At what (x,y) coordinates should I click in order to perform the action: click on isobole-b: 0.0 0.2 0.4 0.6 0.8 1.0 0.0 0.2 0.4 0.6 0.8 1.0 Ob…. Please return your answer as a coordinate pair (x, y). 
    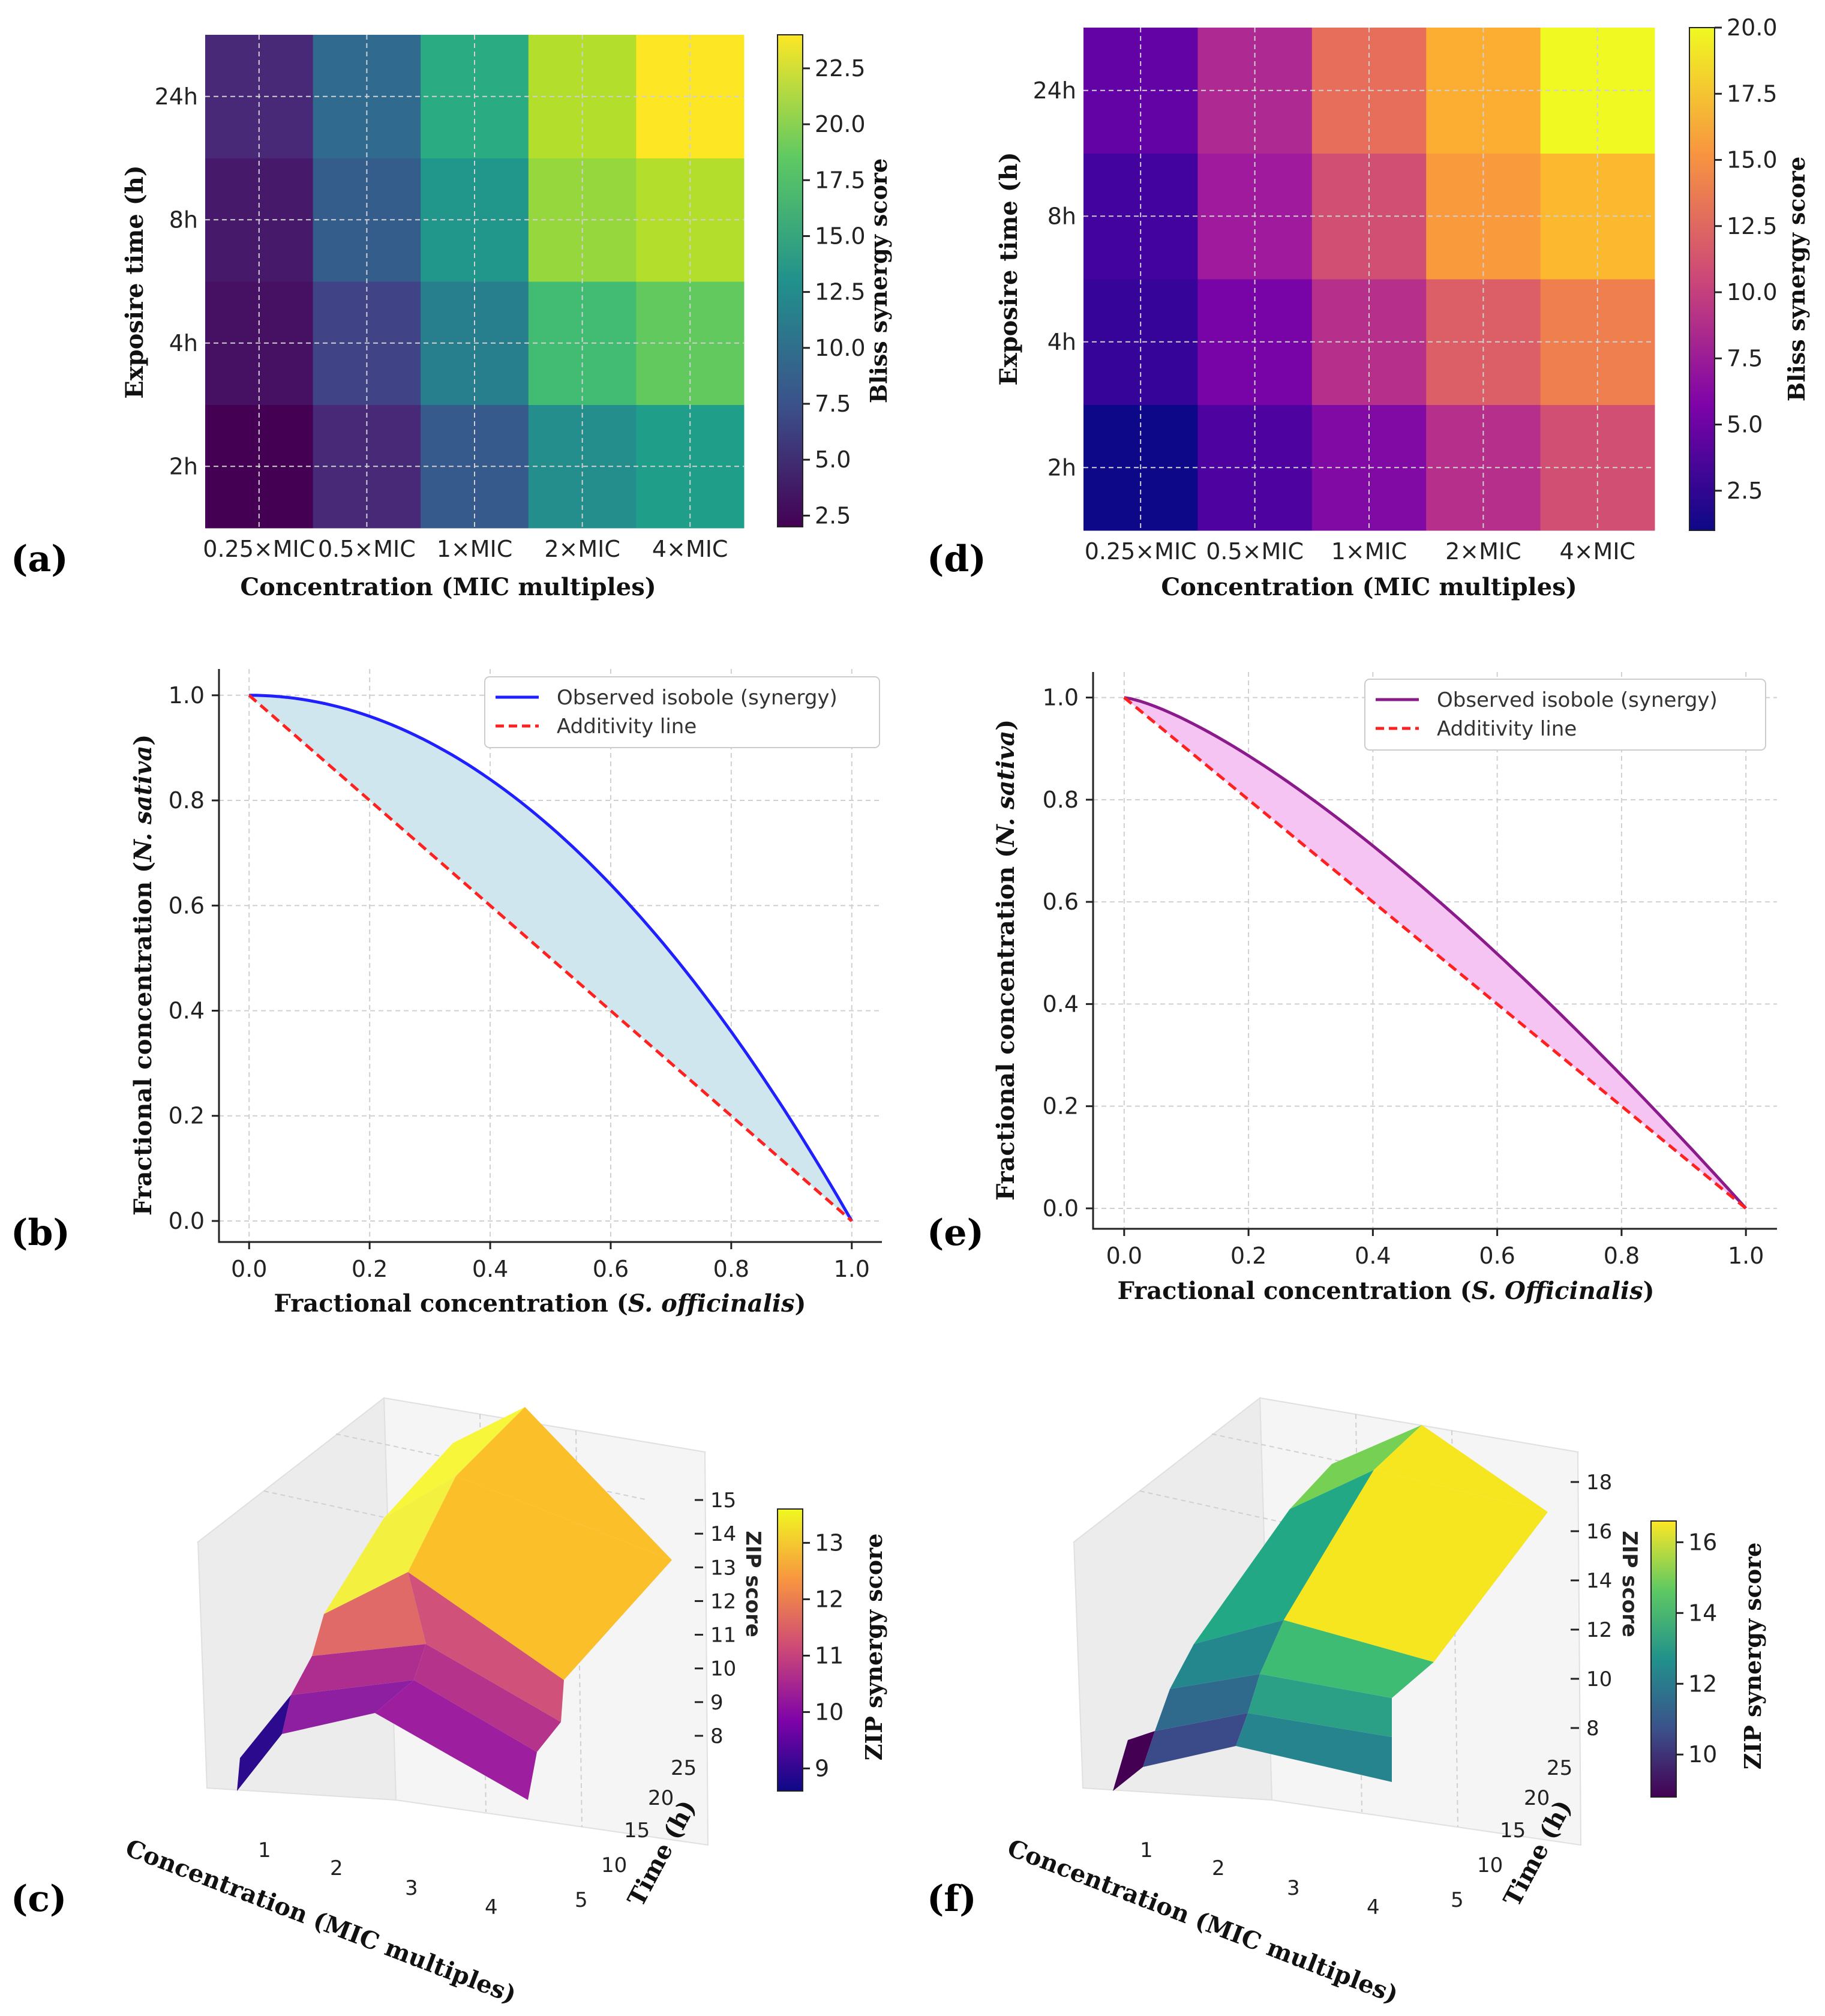
    Looking at the image, I should click on (505, 993).